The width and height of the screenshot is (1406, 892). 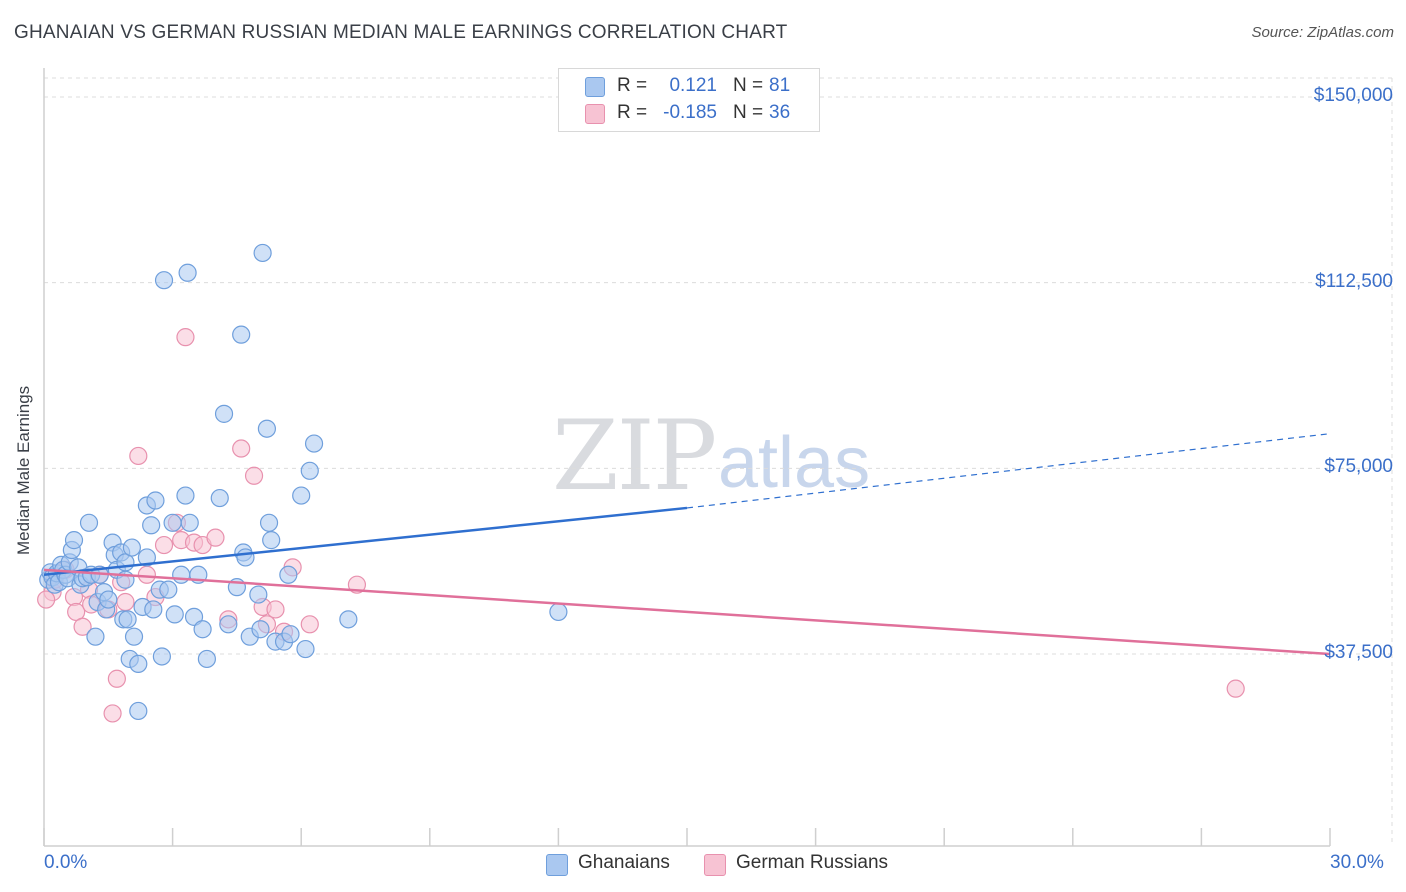 What do you see at coordinates (1357, 862) in the screenshot?
I see `x-tick-label-max: 30.0%` at bounding box center [1357, 862].